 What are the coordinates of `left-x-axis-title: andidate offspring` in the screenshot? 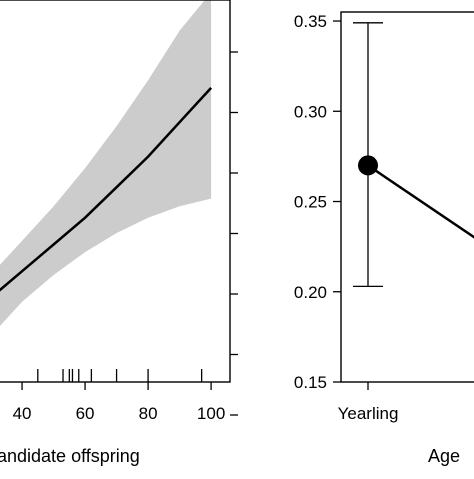 It's located at (70, 456).